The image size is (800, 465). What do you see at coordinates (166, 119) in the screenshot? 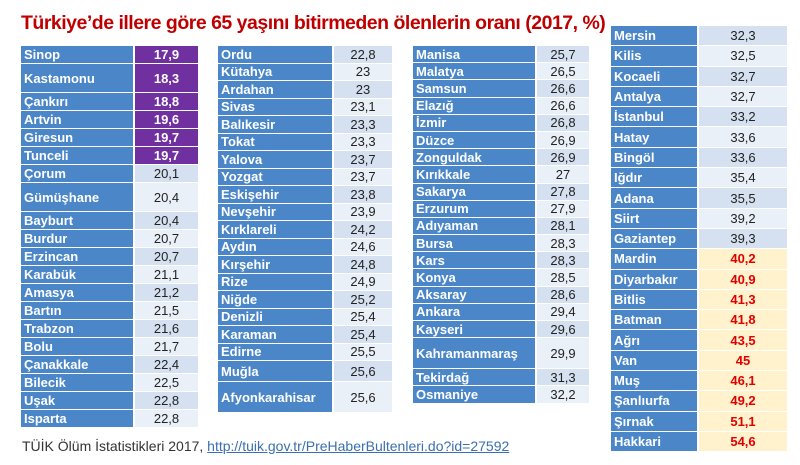
I see `province-value: 19,6` at bounding box center [166, 119].